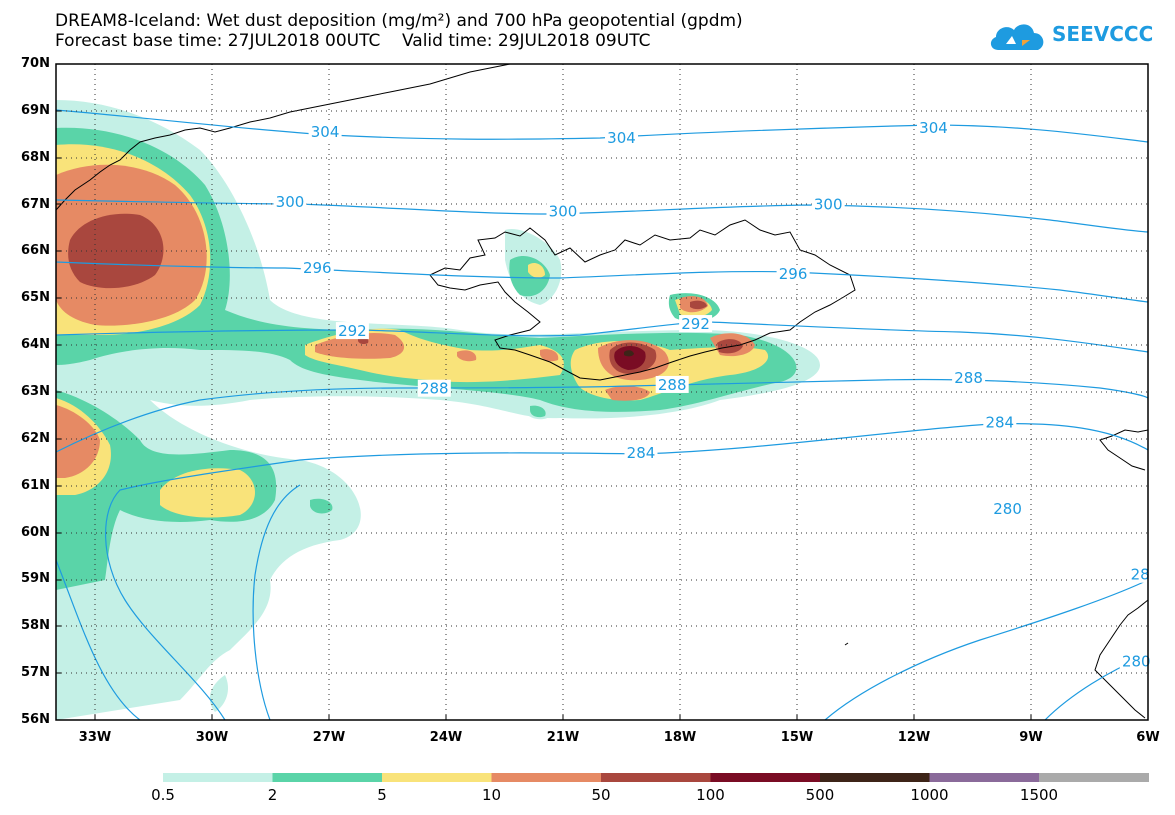 The image size is (1175, 815). I want to click on lon-label: 12W, so click(914, 737).